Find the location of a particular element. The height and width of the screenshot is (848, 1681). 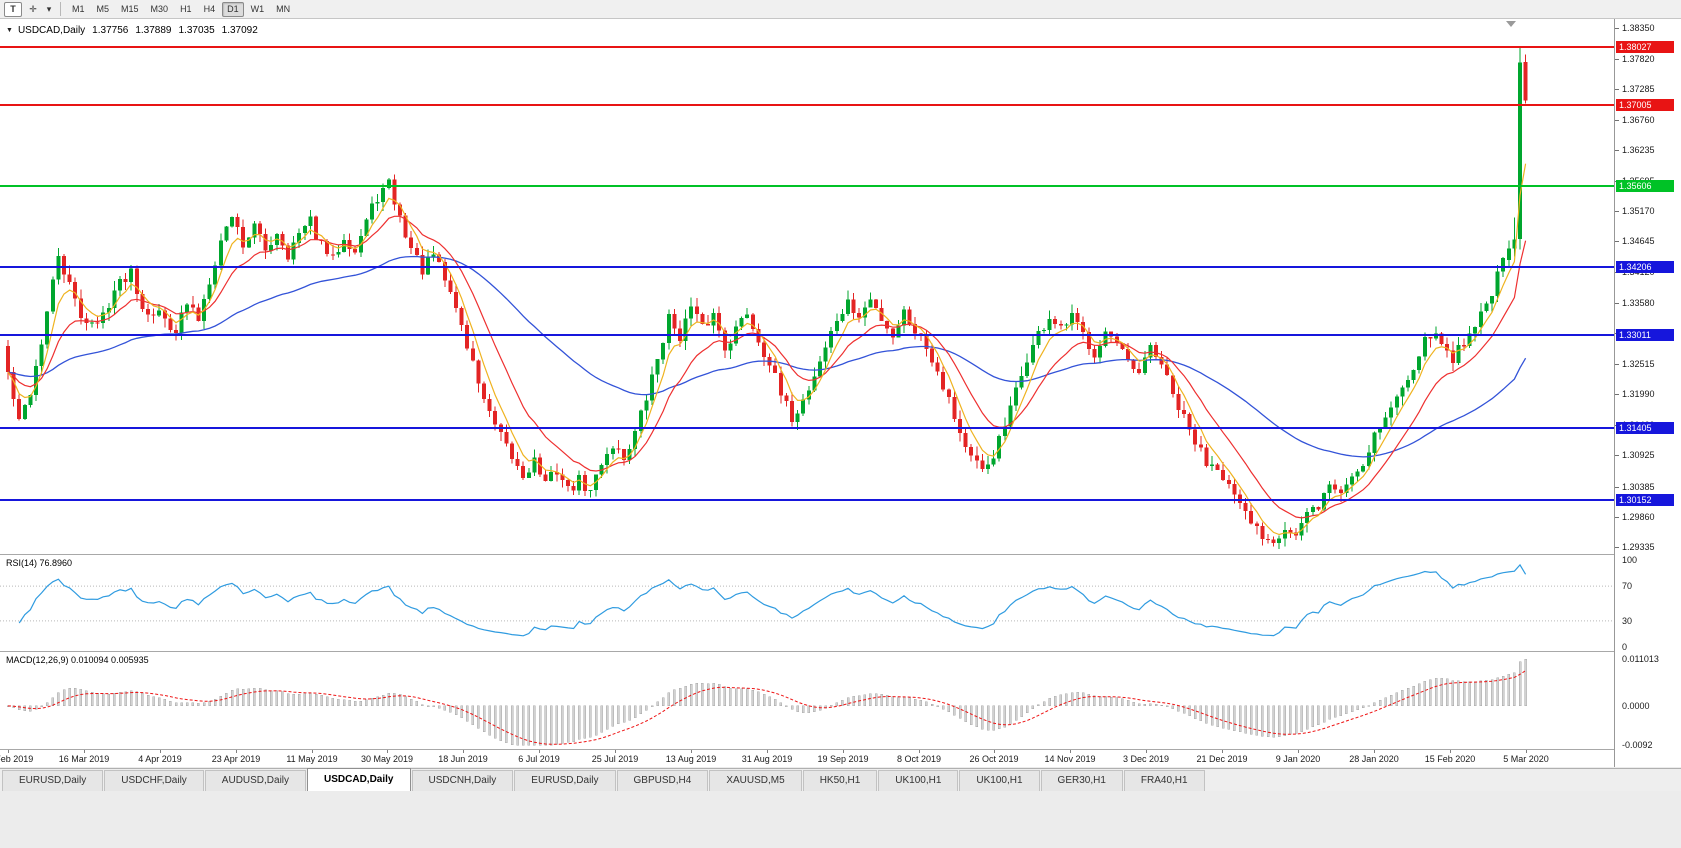

timeframe-button-d1: D1 is located at coordinates (233, 9).